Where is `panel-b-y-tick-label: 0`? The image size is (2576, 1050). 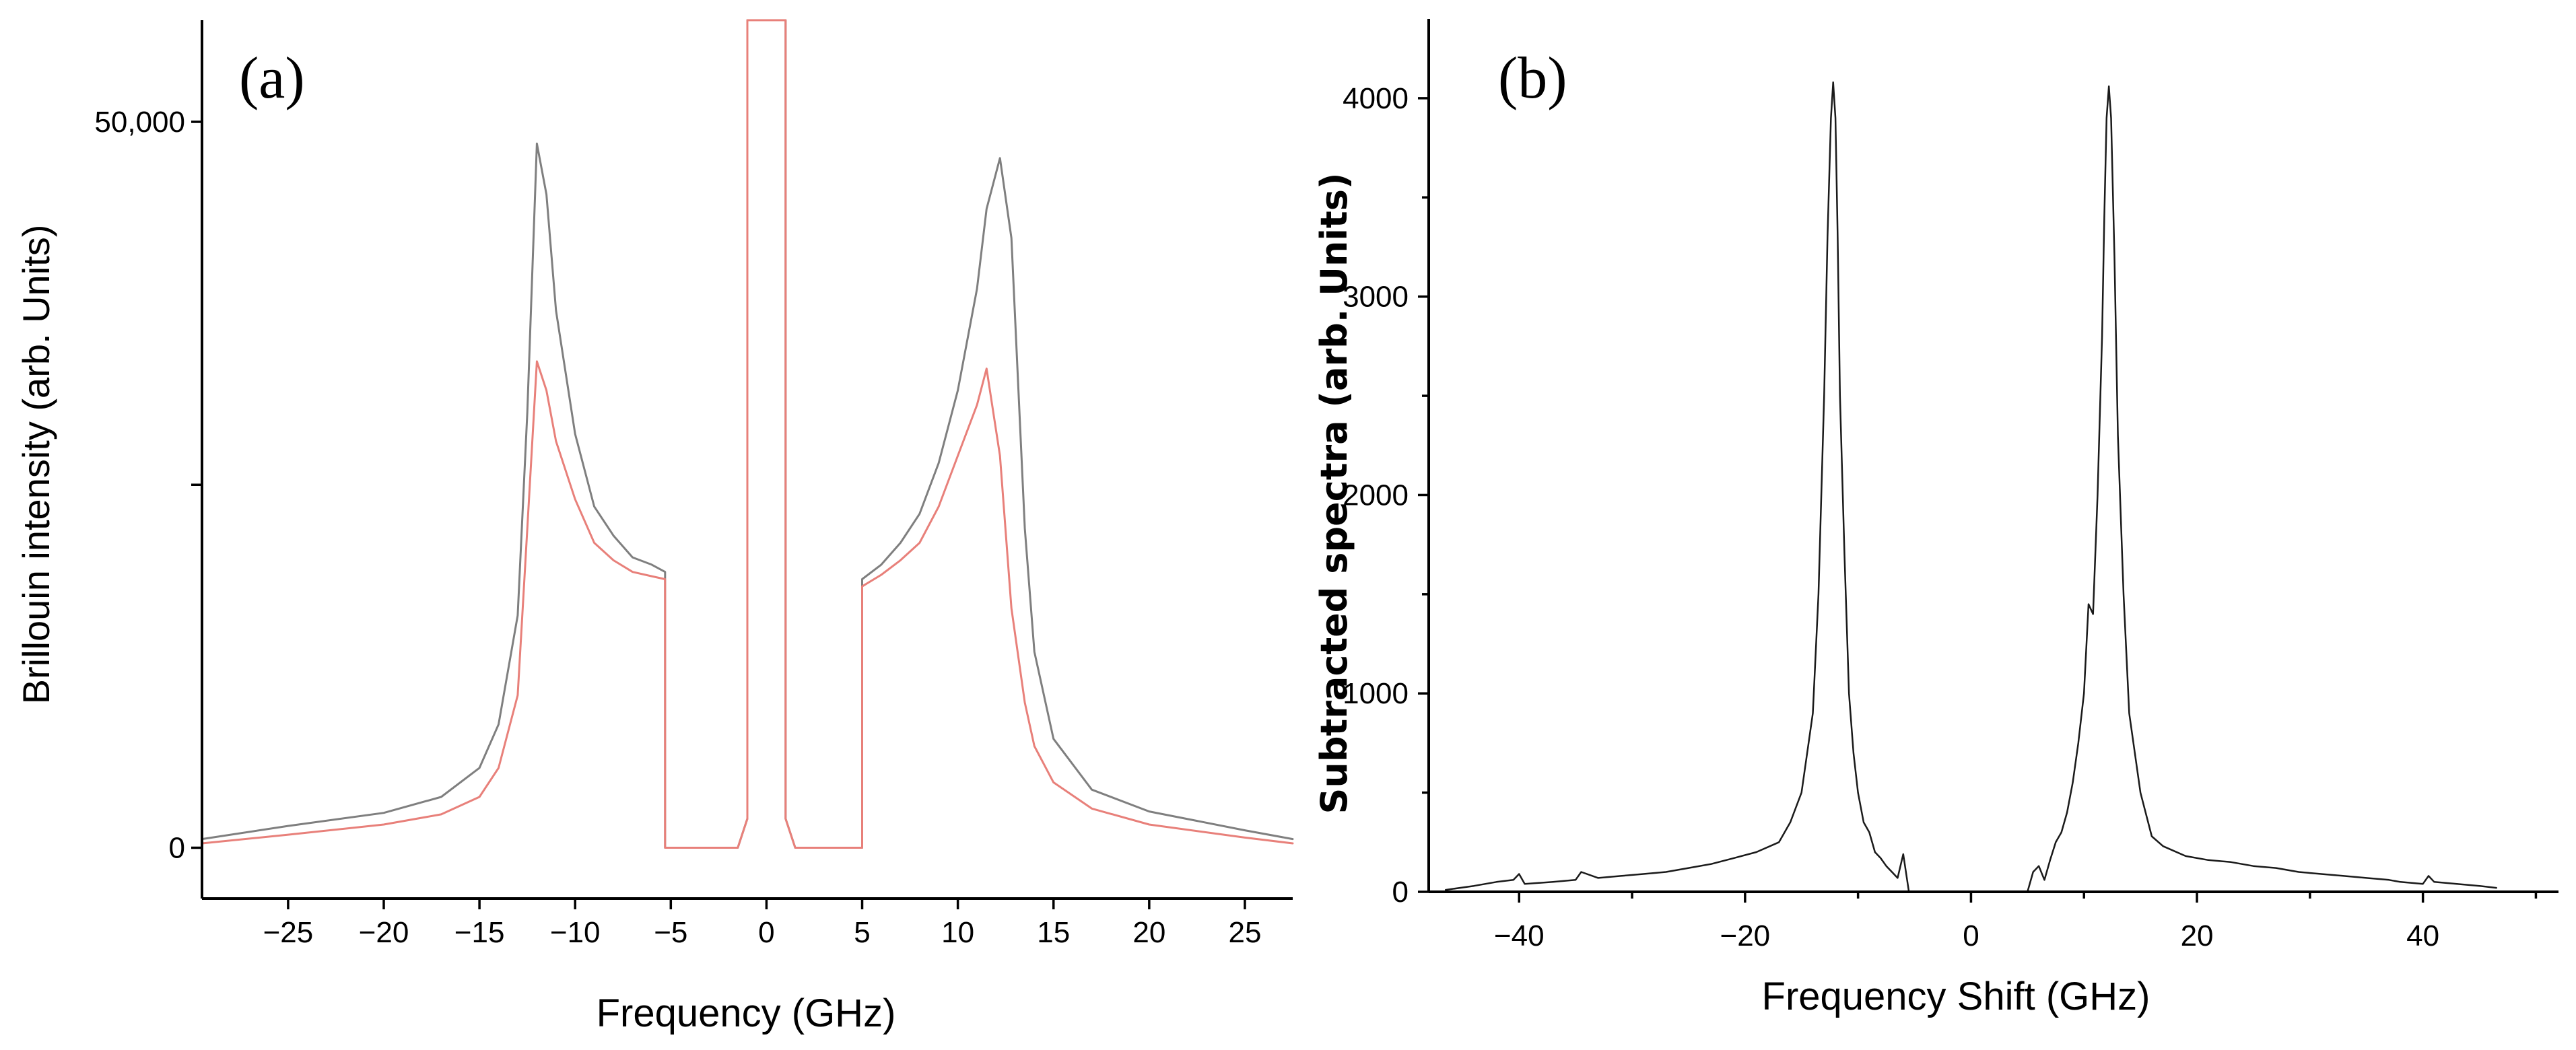 panel-b-y-tick-label: 0 is located at coordinates (1400, 893).